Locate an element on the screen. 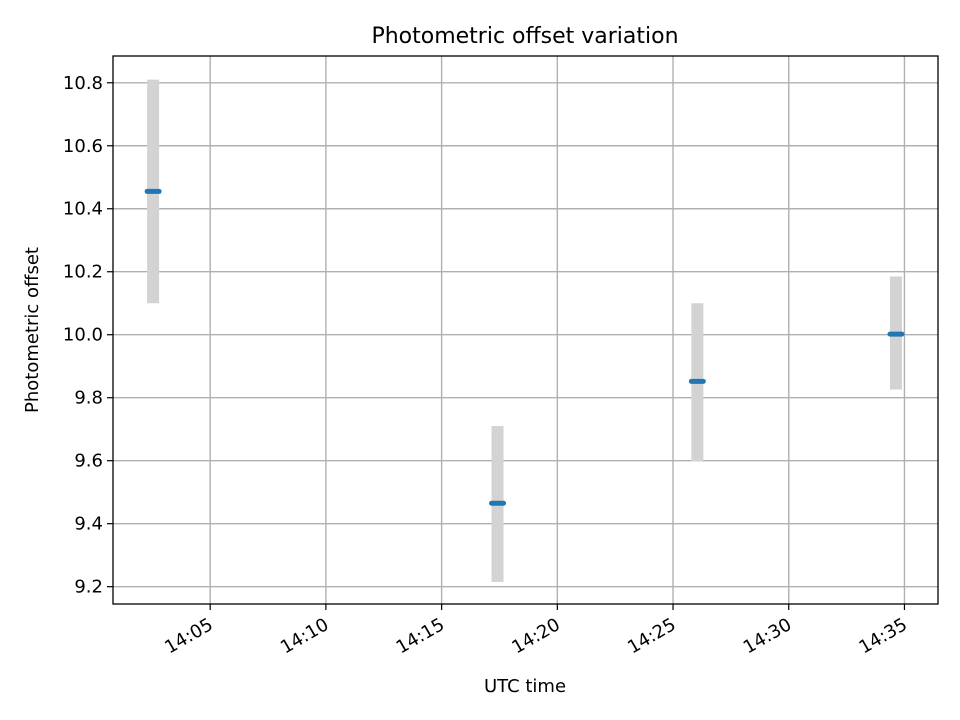 The image size is (960, 720). x-tick-label: 14:10 is located at coordinates (304, 636).